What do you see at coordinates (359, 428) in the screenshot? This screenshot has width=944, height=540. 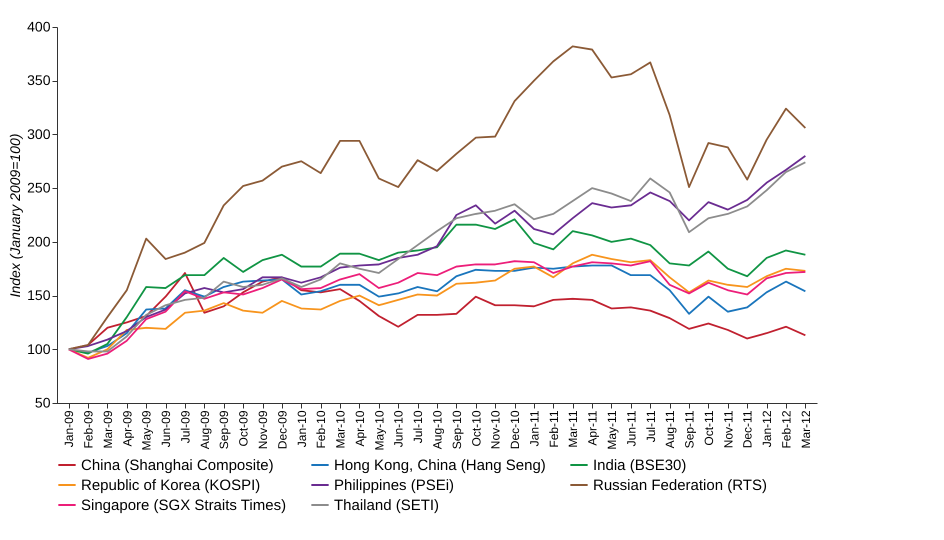 I see `x-tick-label: Apr-10` at bounding box center [359, 428].